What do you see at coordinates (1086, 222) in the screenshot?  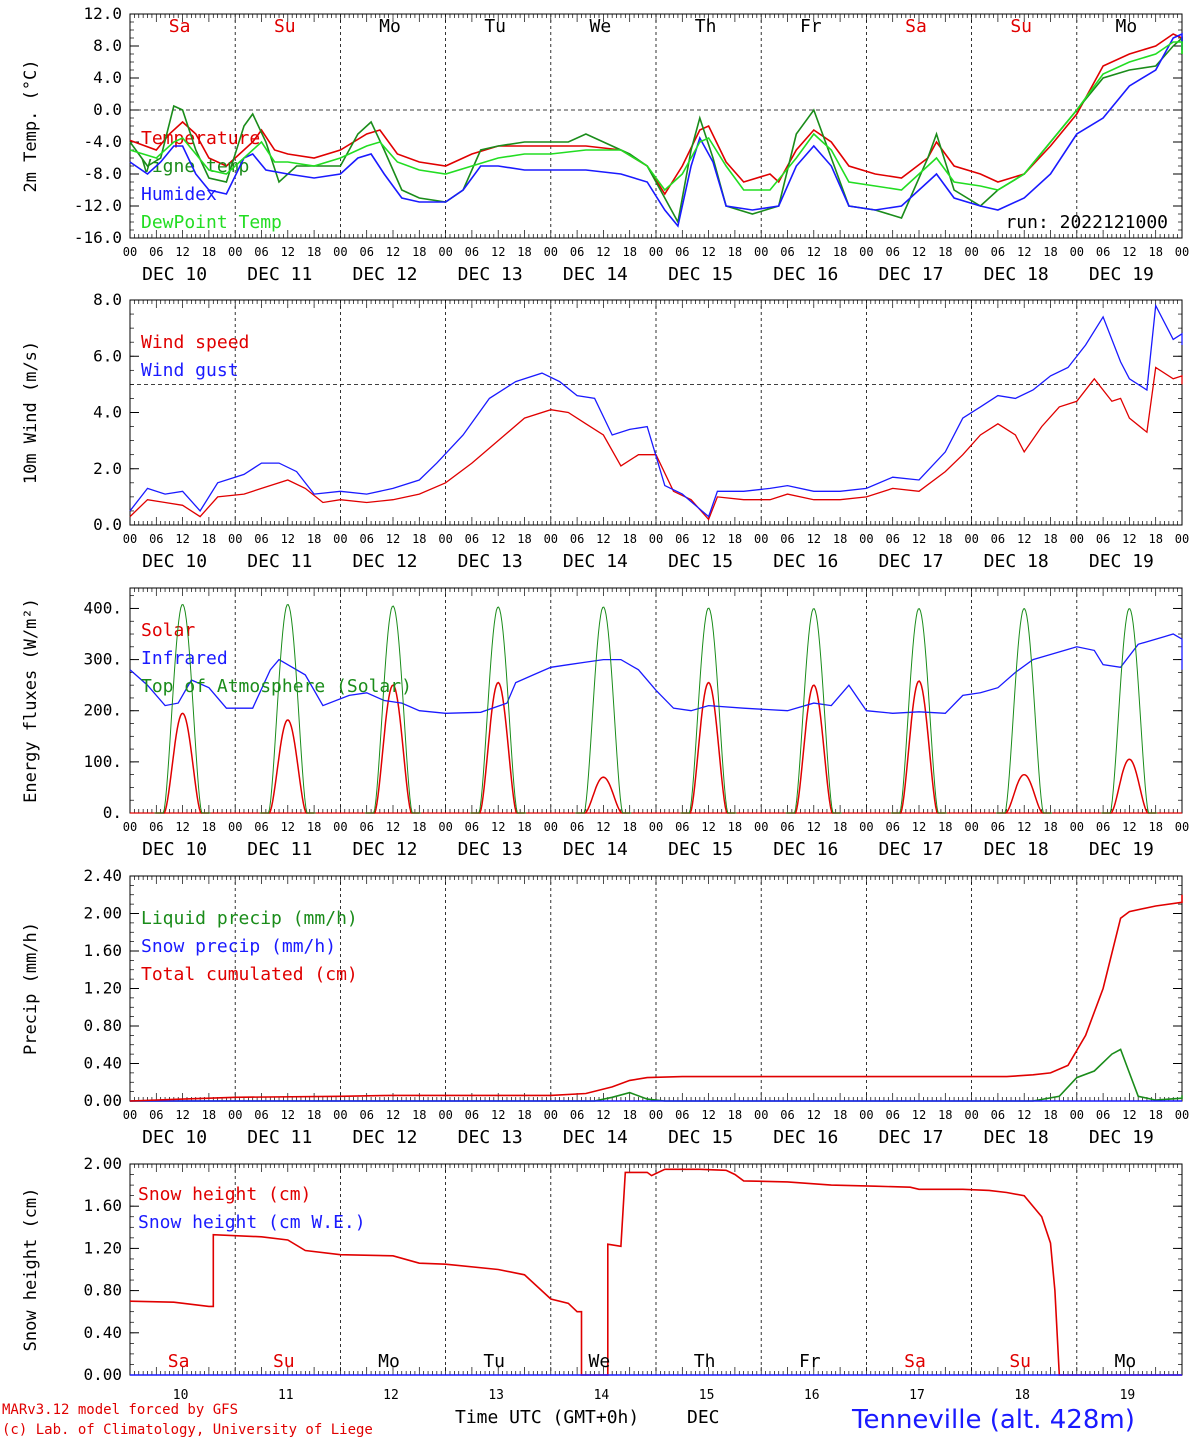 I see `run-label: run: 2022121000` at bounding box center [1086, 222].